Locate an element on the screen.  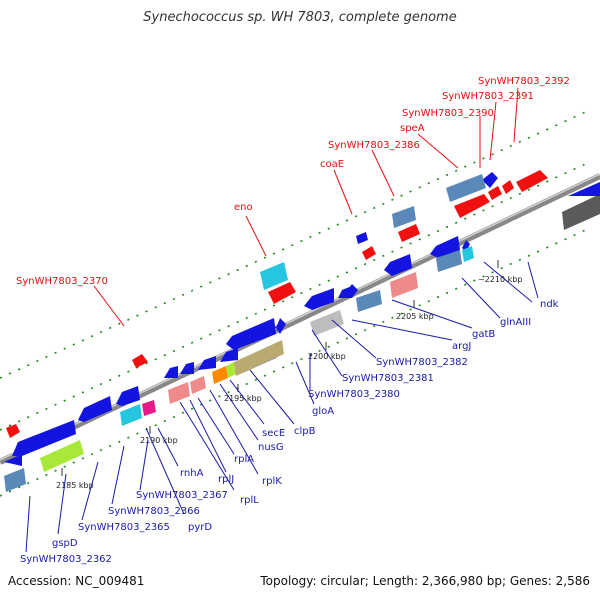
gene-label-pyrd: pyrD is located at coordinates (200, 527).